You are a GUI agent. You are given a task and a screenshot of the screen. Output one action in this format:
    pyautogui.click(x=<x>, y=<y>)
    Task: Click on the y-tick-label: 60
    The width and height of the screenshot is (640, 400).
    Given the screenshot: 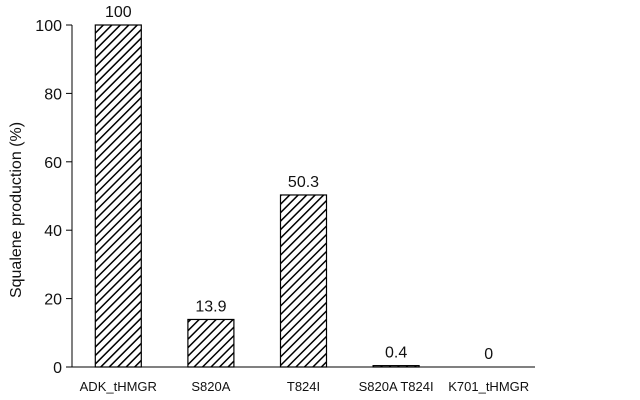 What is the action you would take?
    pyautogui.click(x=53, y=163)
    